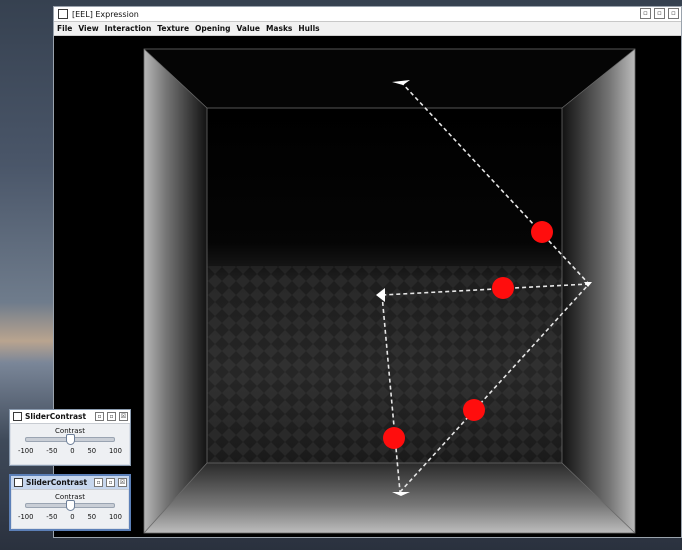 The image size is (682, 550). Describe the element at coordinates (401, 494) in the screenshot. I see `path-node-bottom` at that location.